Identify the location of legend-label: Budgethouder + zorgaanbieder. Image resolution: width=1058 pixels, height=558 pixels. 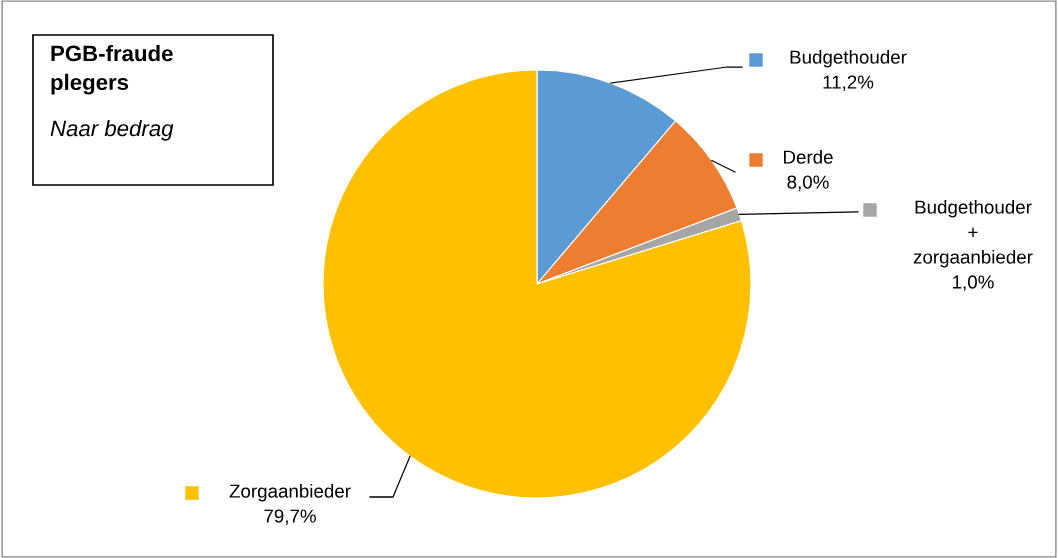
(973, 234).